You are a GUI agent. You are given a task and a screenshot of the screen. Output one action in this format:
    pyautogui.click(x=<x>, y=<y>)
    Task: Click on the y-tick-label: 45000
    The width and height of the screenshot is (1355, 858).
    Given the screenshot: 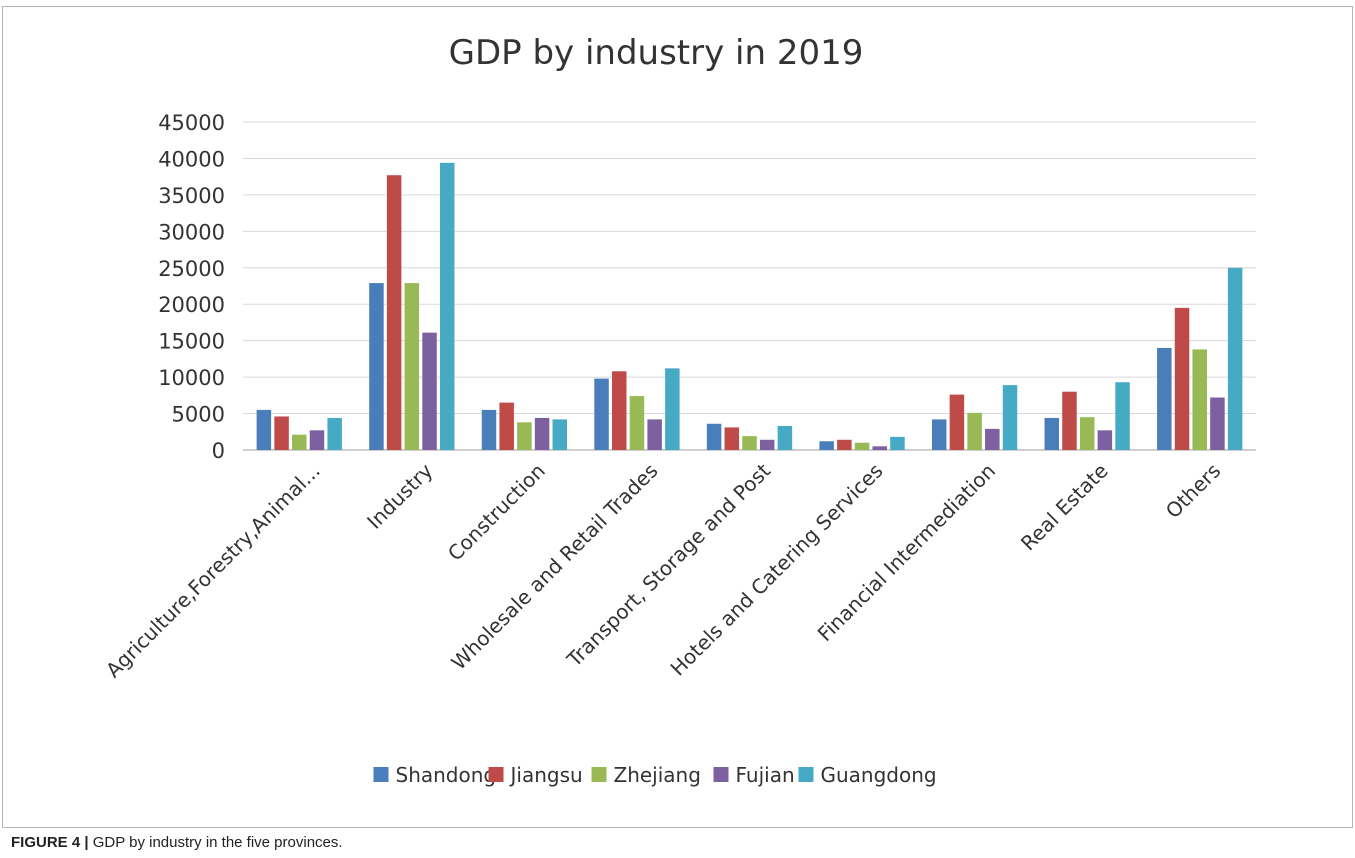 What is the action you would take?
    pyautogui.click(x=191, y=123)
    